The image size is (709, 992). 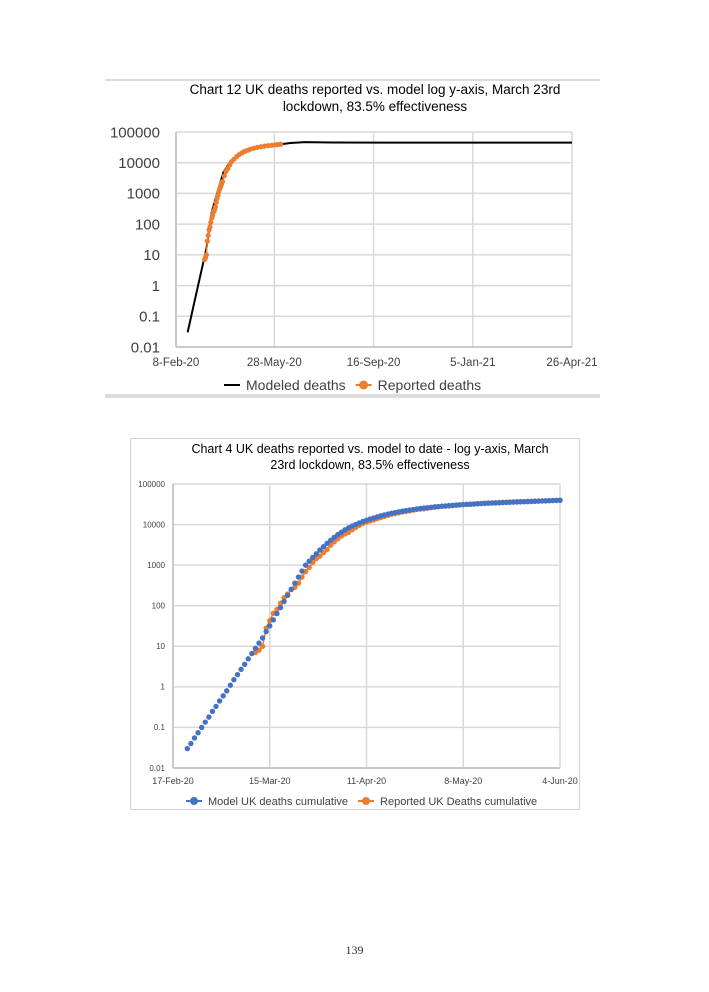 I want to click on x-tick-label: 28-May-20, so click(x=274, y=363).